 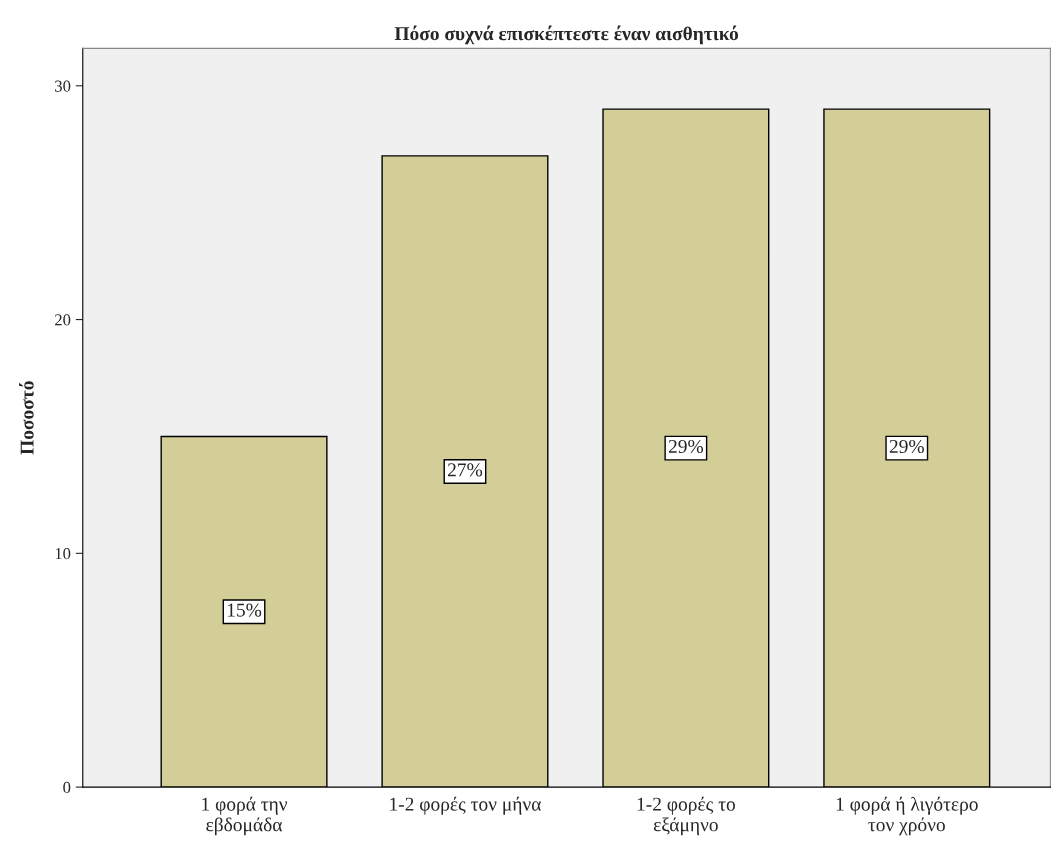 What do you see at coordinates (465, 470) in the screenshot?
I see `data-label: 27%` at bounding box center [465, 470].